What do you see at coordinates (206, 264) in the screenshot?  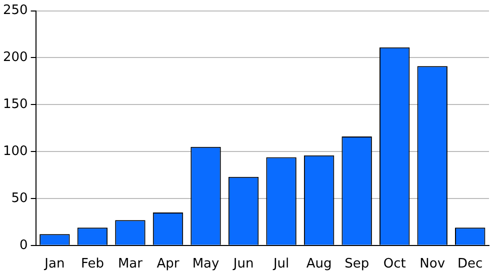 I see `x-tick-label: May` at bounding box center [206, 264].